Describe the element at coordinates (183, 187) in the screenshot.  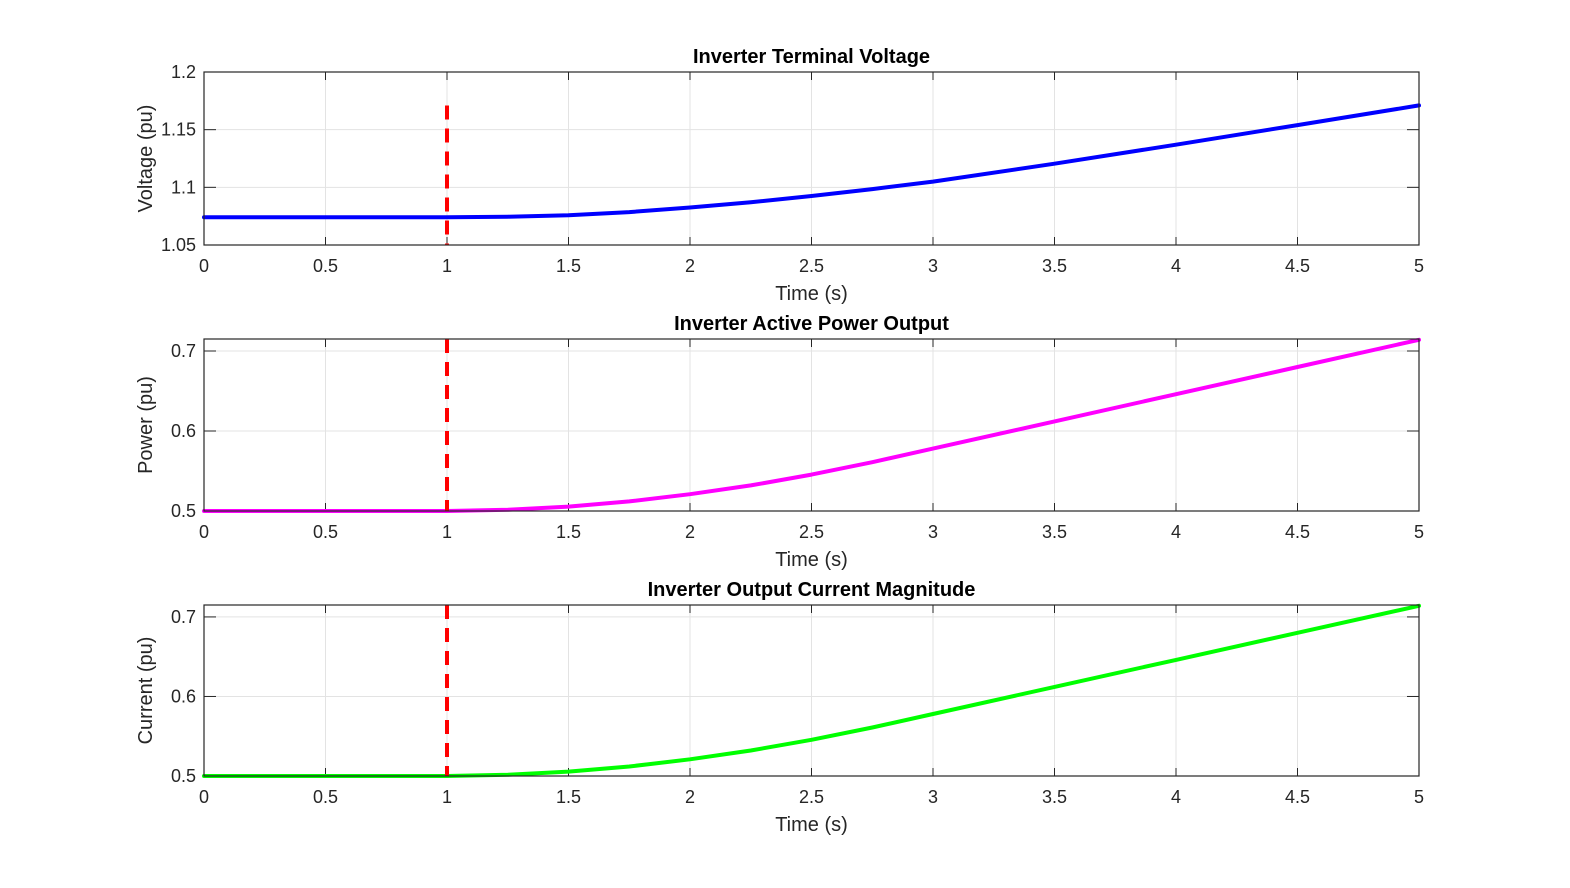
I see `y-tick-label: 1.1` at that location.